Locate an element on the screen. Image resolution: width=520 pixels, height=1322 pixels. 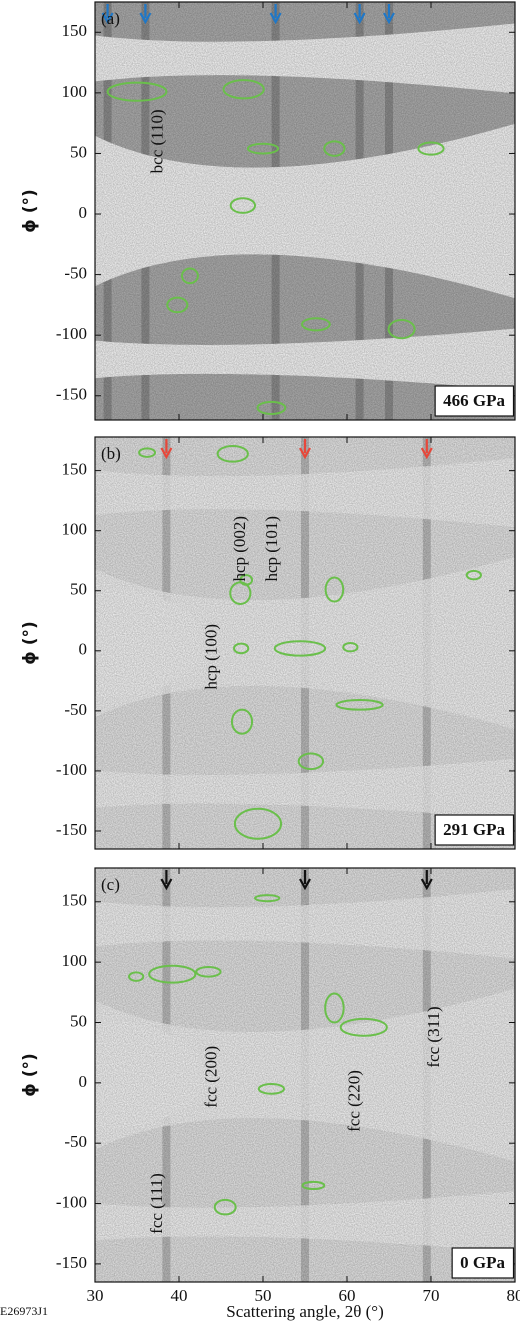
x-tick-label: 40 is located at coordinates (179, 1295).